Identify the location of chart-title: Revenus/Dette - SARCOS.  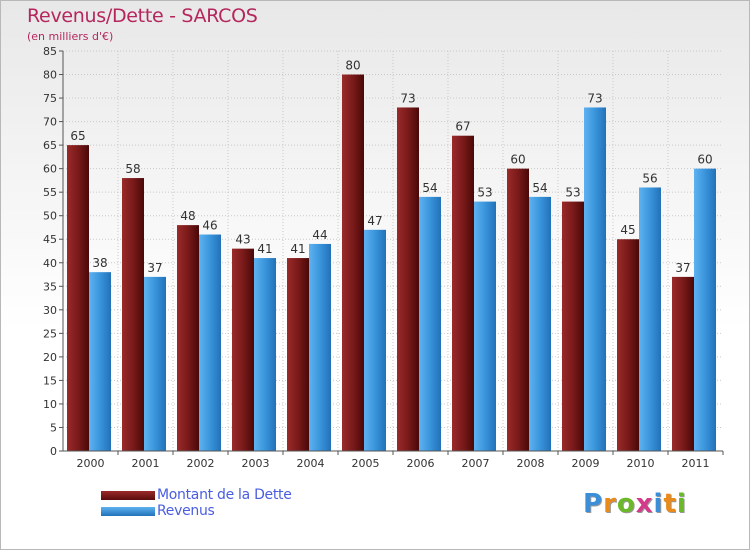
(142, 16).